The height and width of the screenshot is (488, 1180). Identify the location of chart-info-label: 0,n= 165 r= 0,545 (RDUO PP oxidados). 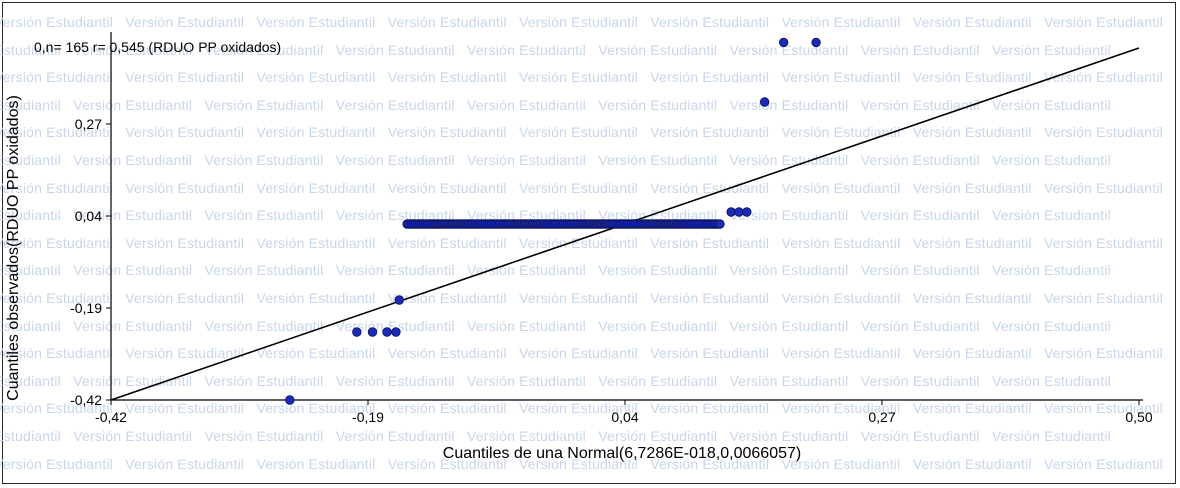
(157, 47).